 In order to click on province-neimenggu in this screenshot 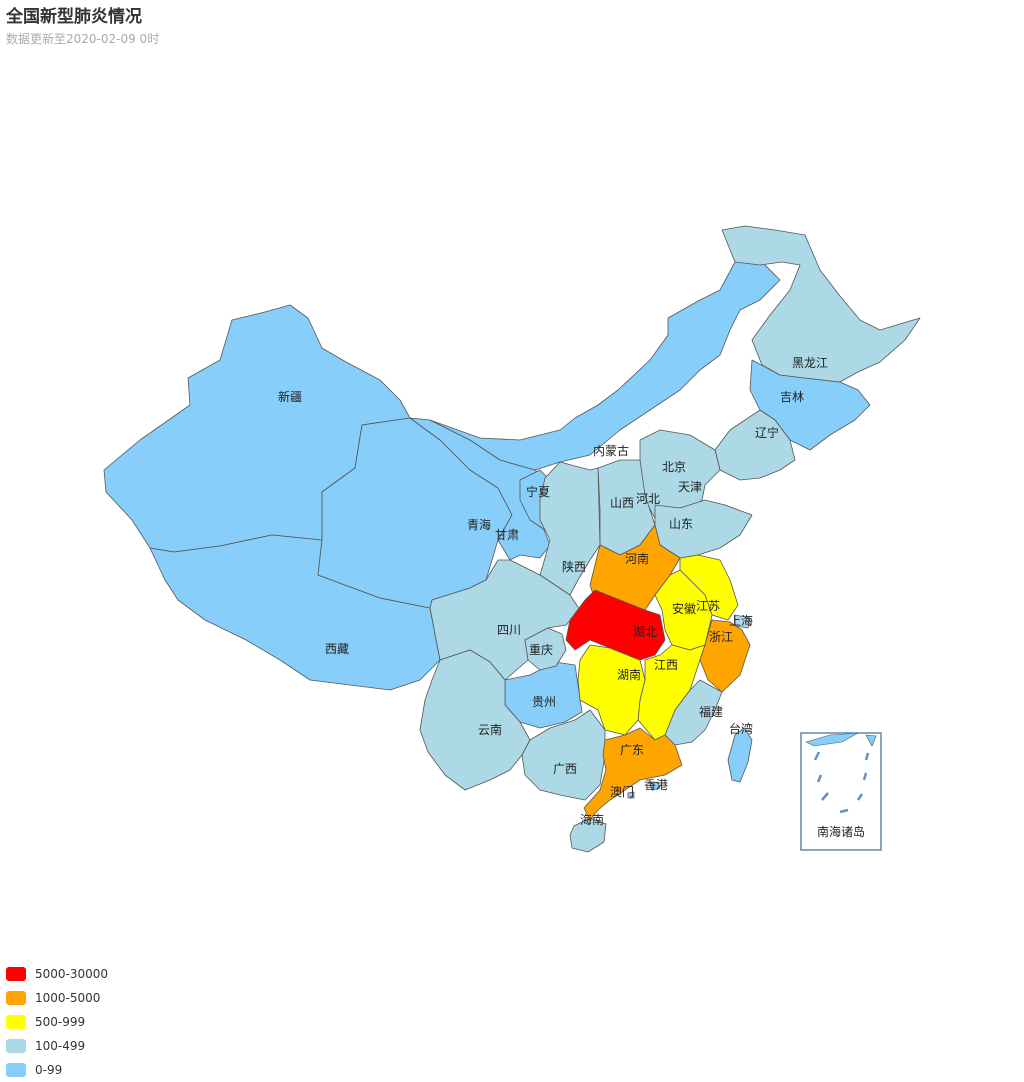, I will do `click(605, 365)`.